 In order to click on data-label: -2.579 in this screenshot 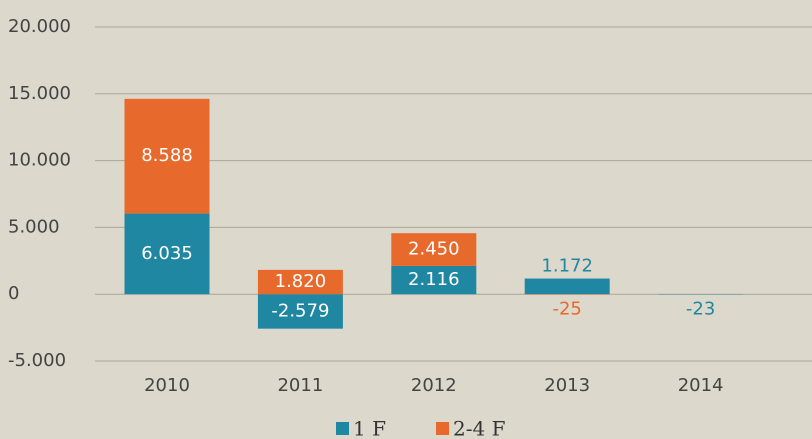, I will do `click(300, 310)`.